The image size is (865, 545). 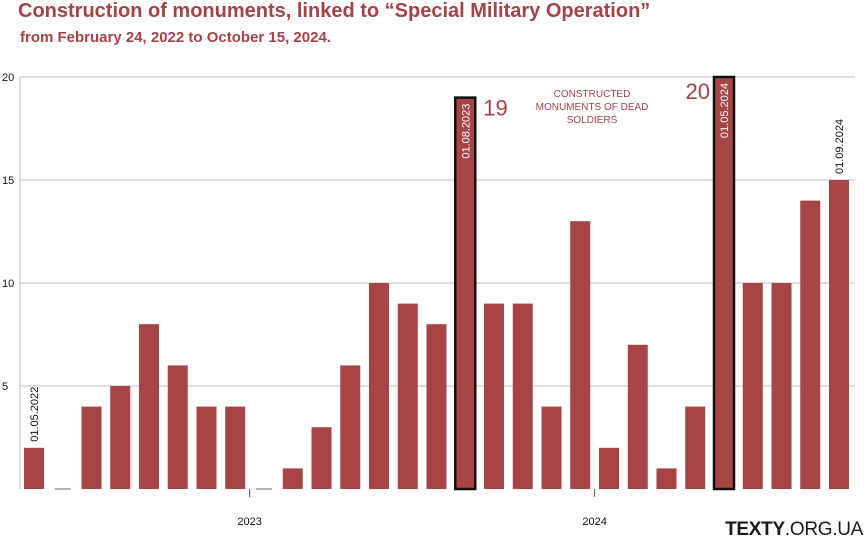 What do you see at coordinates (466, 131) in the screenshot?
I see `bar-date-label: 01.08.2023` at bounding box center [466, 131].